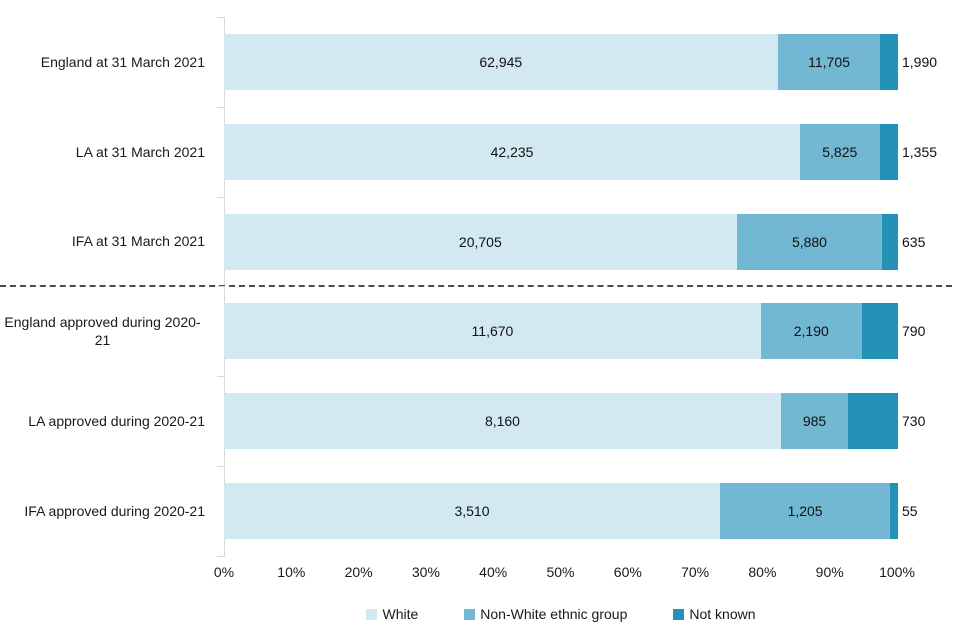  What do you see at coordinates (493, 572) in the screenshot?
I see `x-tick-label: 40%` at bounding box center [493, 572].